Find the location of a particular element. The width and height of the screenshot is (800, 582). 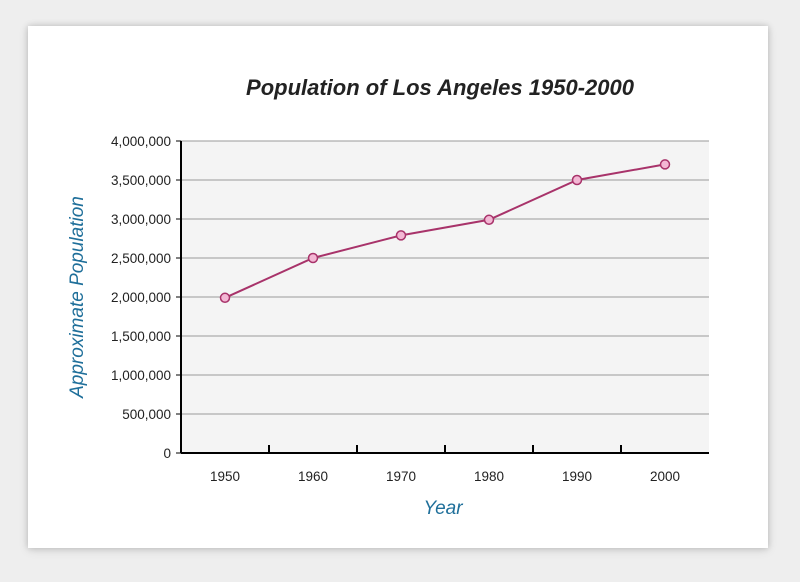

data-points is located at coordinates (445, 231).